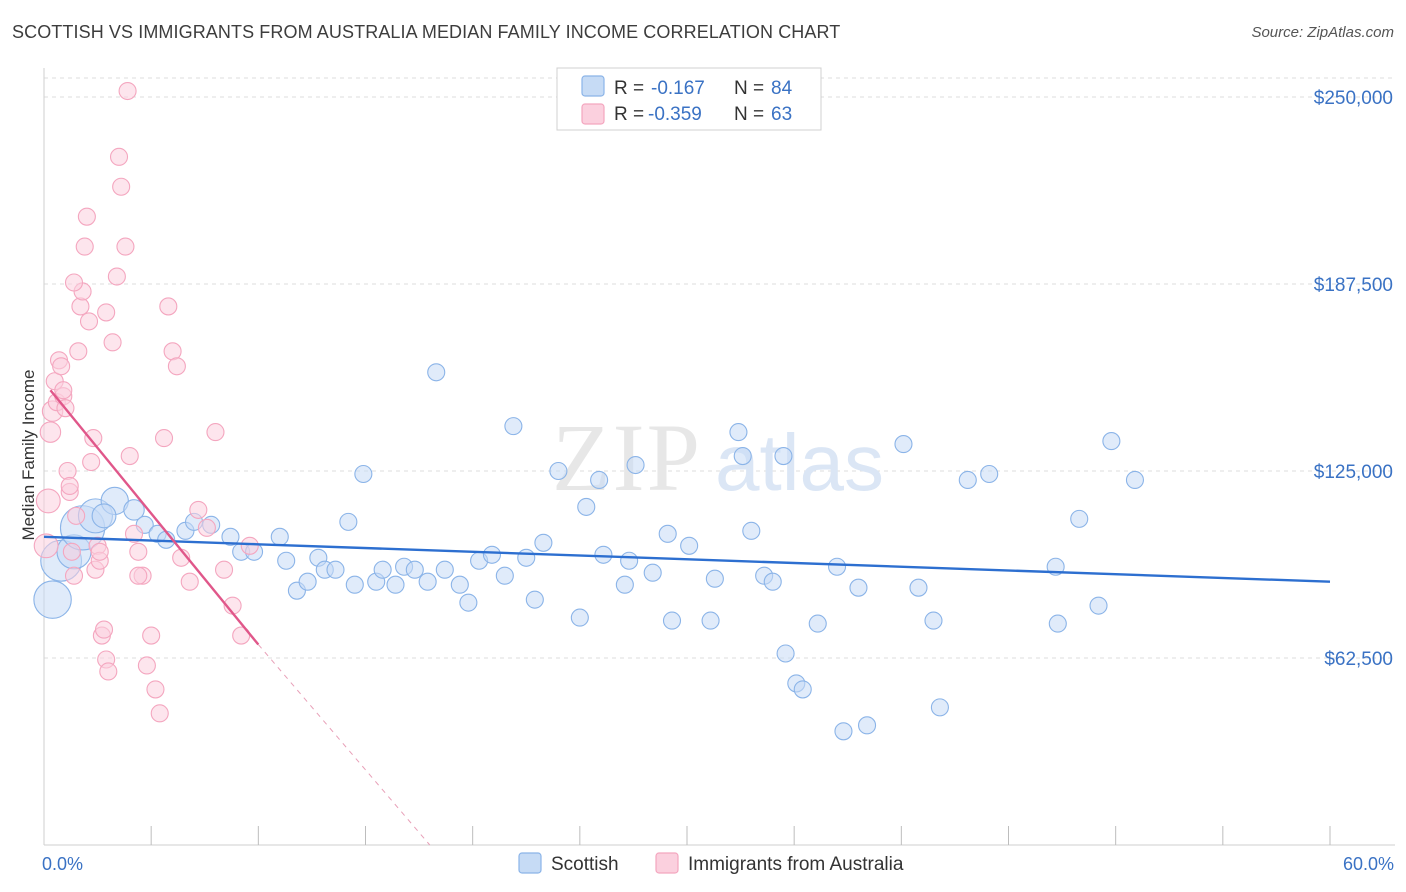 The width and height of the screenshot is (1406, 892). I want to click on scottish-trend-line, so click(687, 559).